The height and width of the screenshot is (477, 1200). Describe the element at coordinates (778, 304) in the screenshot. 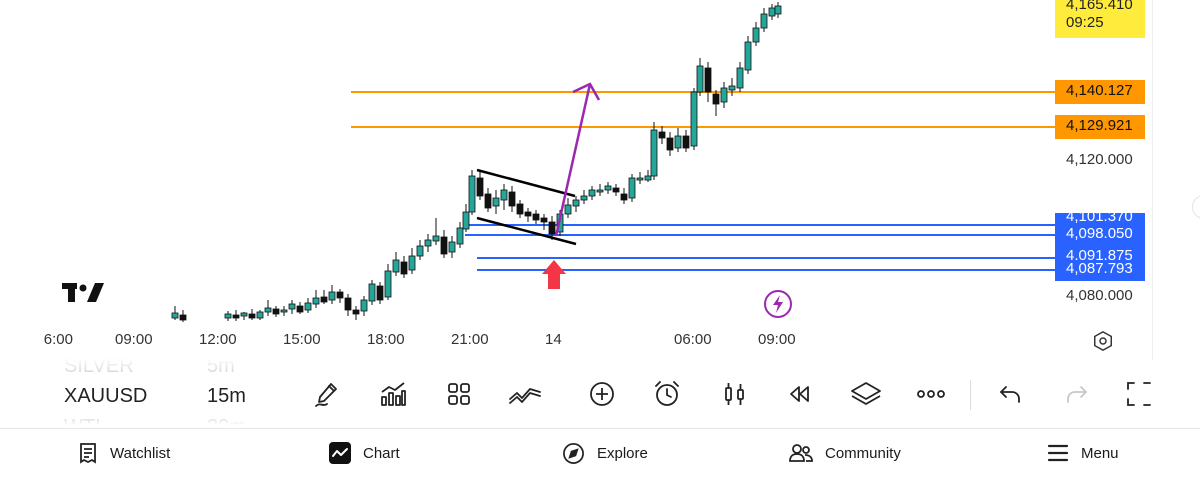

I see `lightning-icon` at that location.